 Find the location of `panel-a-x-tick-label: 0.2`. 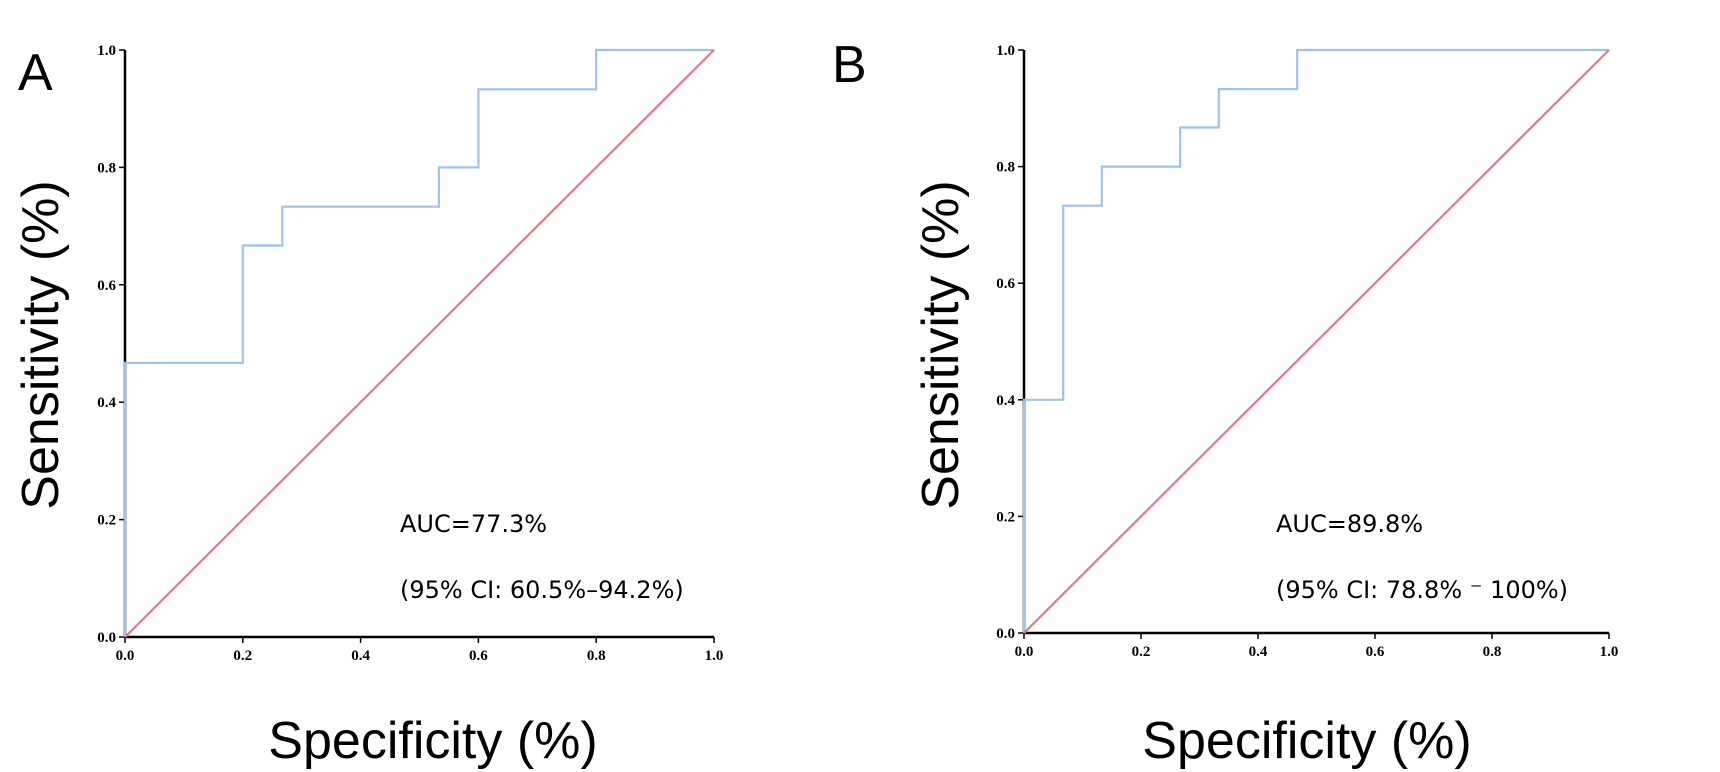

panel-a-x-tick-label: 0.2 is located at coordinates (242, 656).